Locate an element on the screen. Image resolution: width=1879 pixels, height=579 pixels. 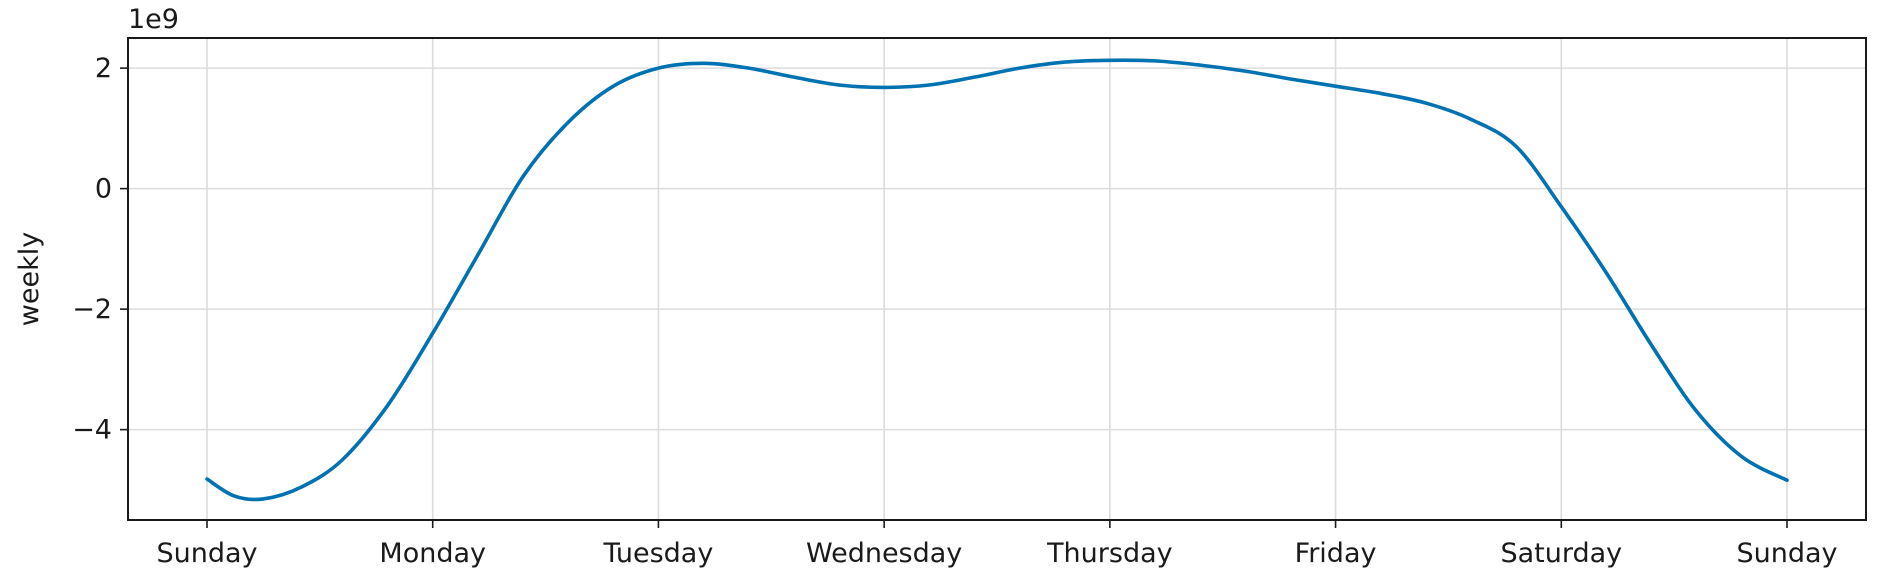
y-tick-label: −4 is located at coordinates (92, 430).